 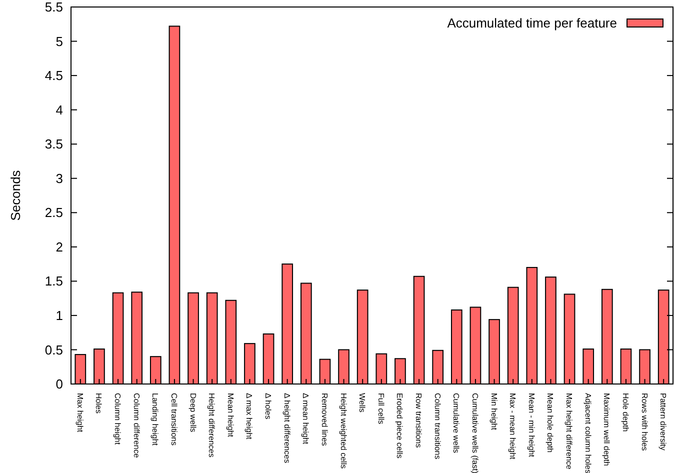 What do you see at coordinates (305, 419) in the screenshot?
I see `x-tick-label: Δ mean height` at bounding box center [305, 419].